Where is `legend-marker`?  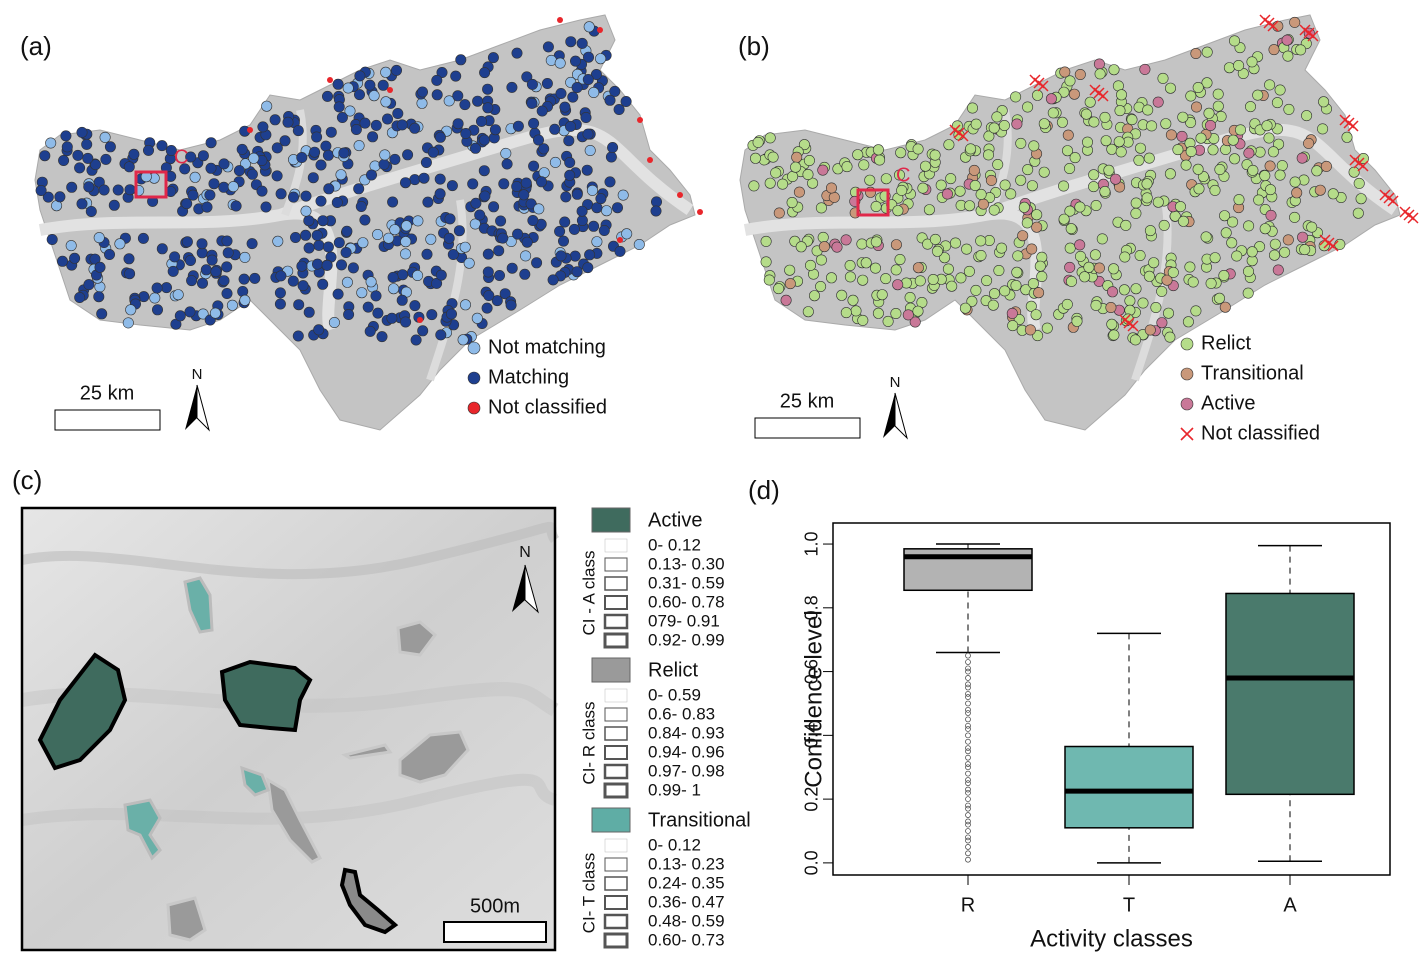 legend-marker is located at coordinates (474, 378).